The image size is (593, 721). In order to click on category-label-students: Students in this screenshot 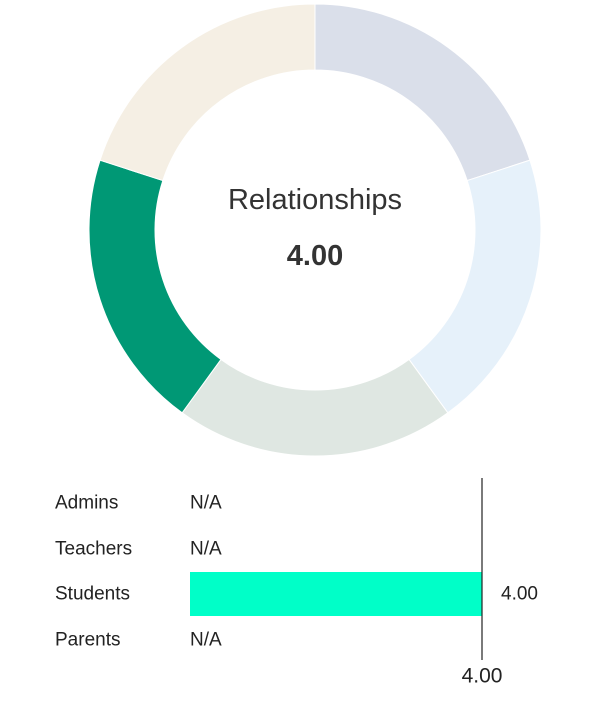, I will do `click(92, 594)`.